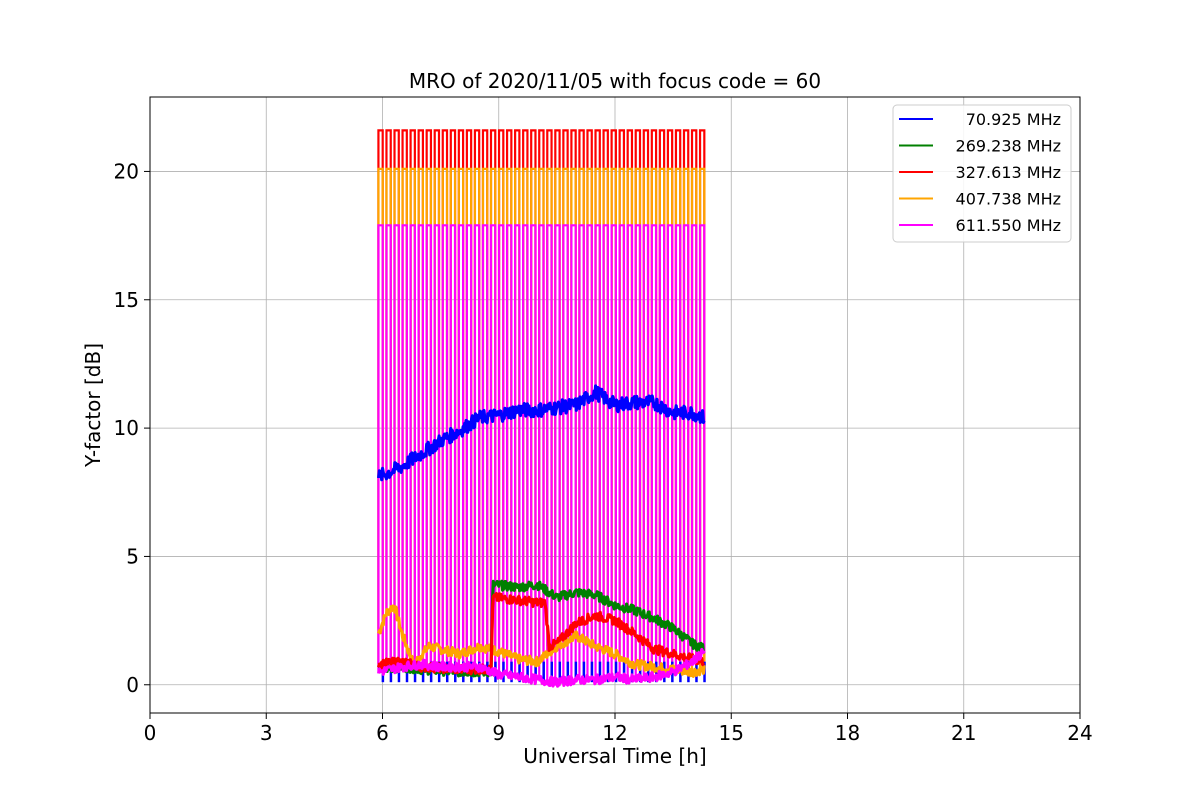 Image resolution: width=1200 pixels, height=800 pixels. I want to click on x-axis: 0 3 6 9 12 15 18 21 24, so click(618, 729).